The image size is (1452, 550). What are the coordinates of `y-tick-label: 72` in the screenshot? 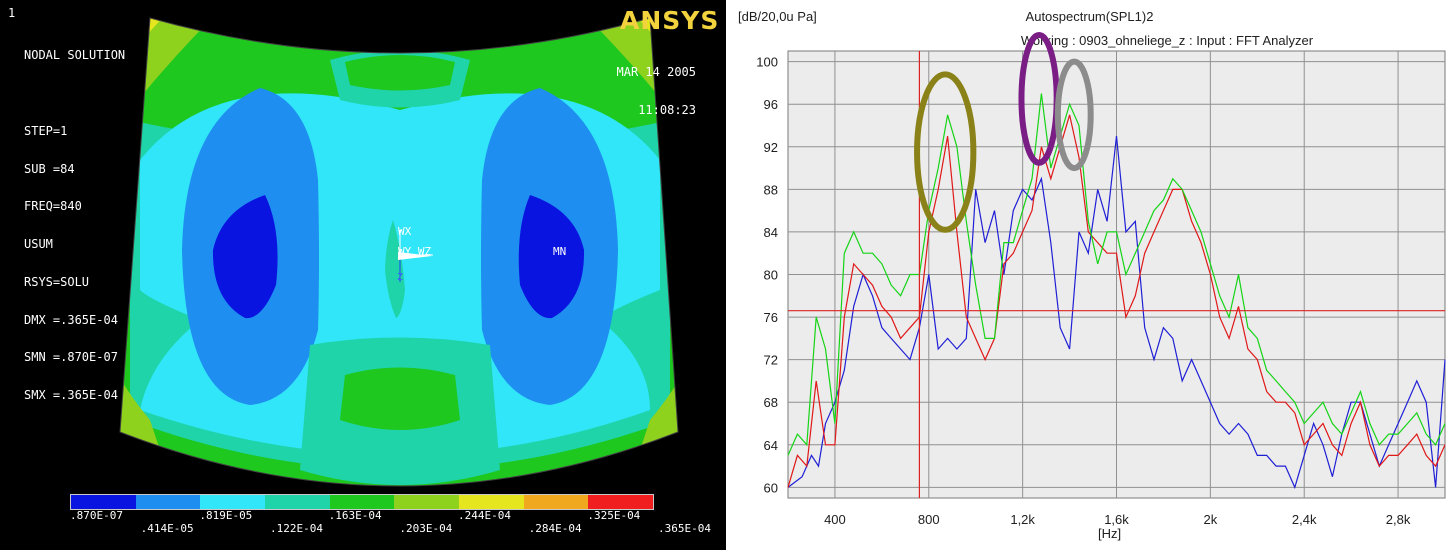 It's located at (771, 360).